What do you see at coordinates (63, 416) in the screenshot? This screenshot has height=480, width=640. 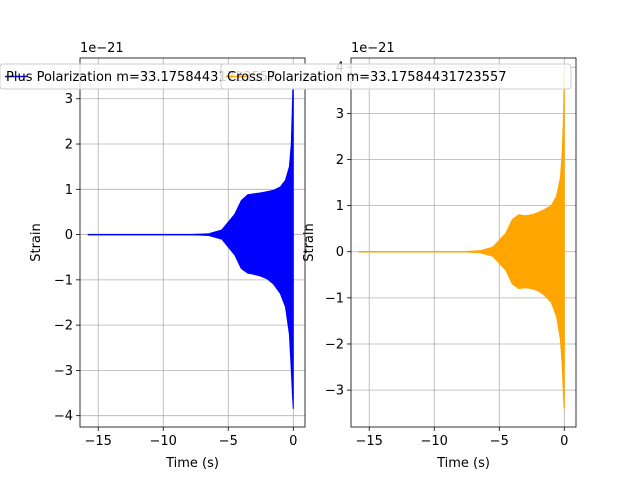 I see `y-tick-label: −4` at bounding box center [63, 416].